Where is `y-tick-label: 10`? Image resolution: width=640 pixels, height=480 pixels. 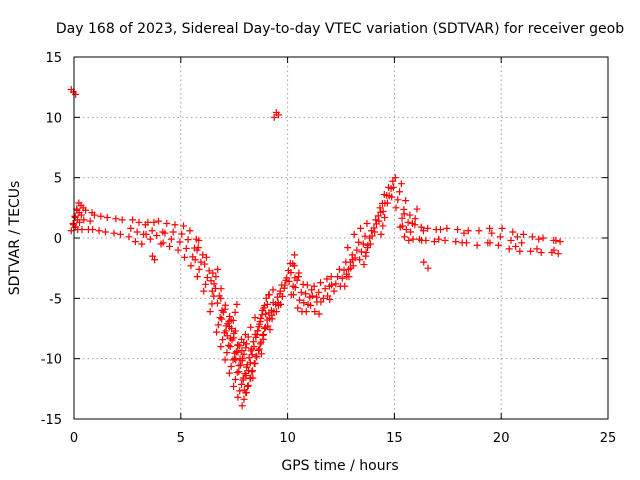 y-tick-label: 10 is located at coordinates (53, 118).